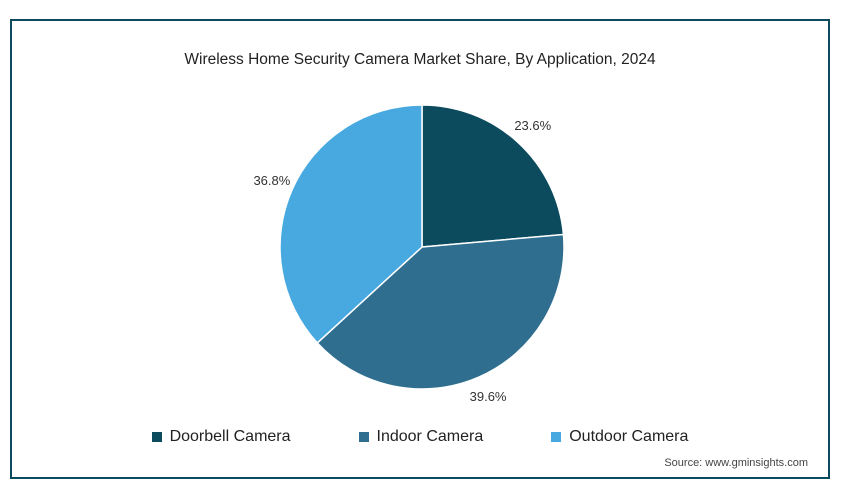 The width and height of the screenshot is (850, 492). Describe the element at coordinates (736, 463) in the screenshot. I see `source-note: Source: www.gminsights.com` at that location.